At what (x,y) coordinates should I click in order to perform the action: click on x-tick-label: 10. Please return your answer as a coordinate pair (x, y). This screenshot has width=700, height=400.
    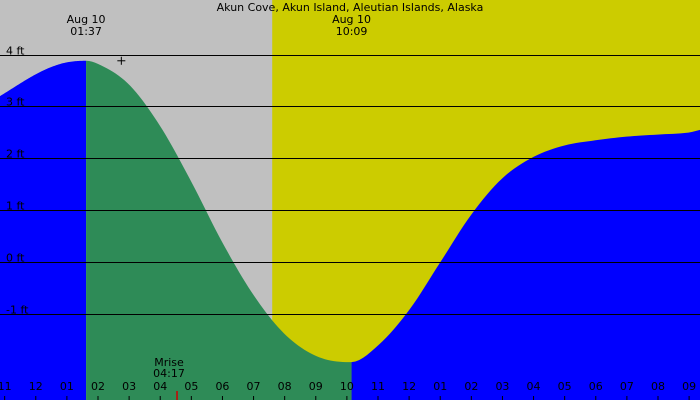
    Looking at the image, I should click on (347, 386).